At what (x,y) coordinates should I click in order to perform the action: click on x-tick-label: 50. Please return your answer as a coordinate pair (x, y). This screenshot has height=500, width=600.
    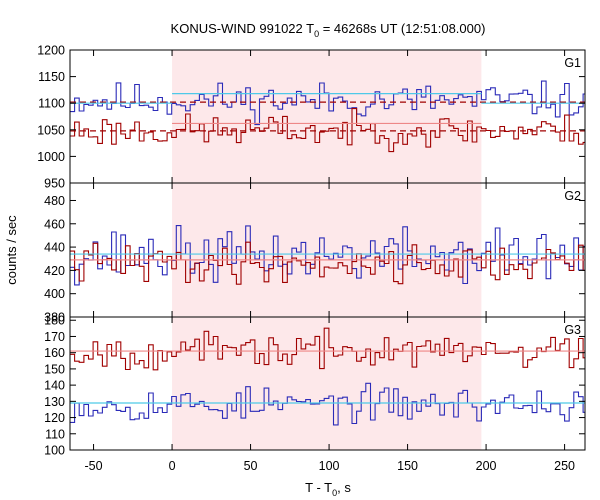
    Looking at the image, I should click on (251, 466).